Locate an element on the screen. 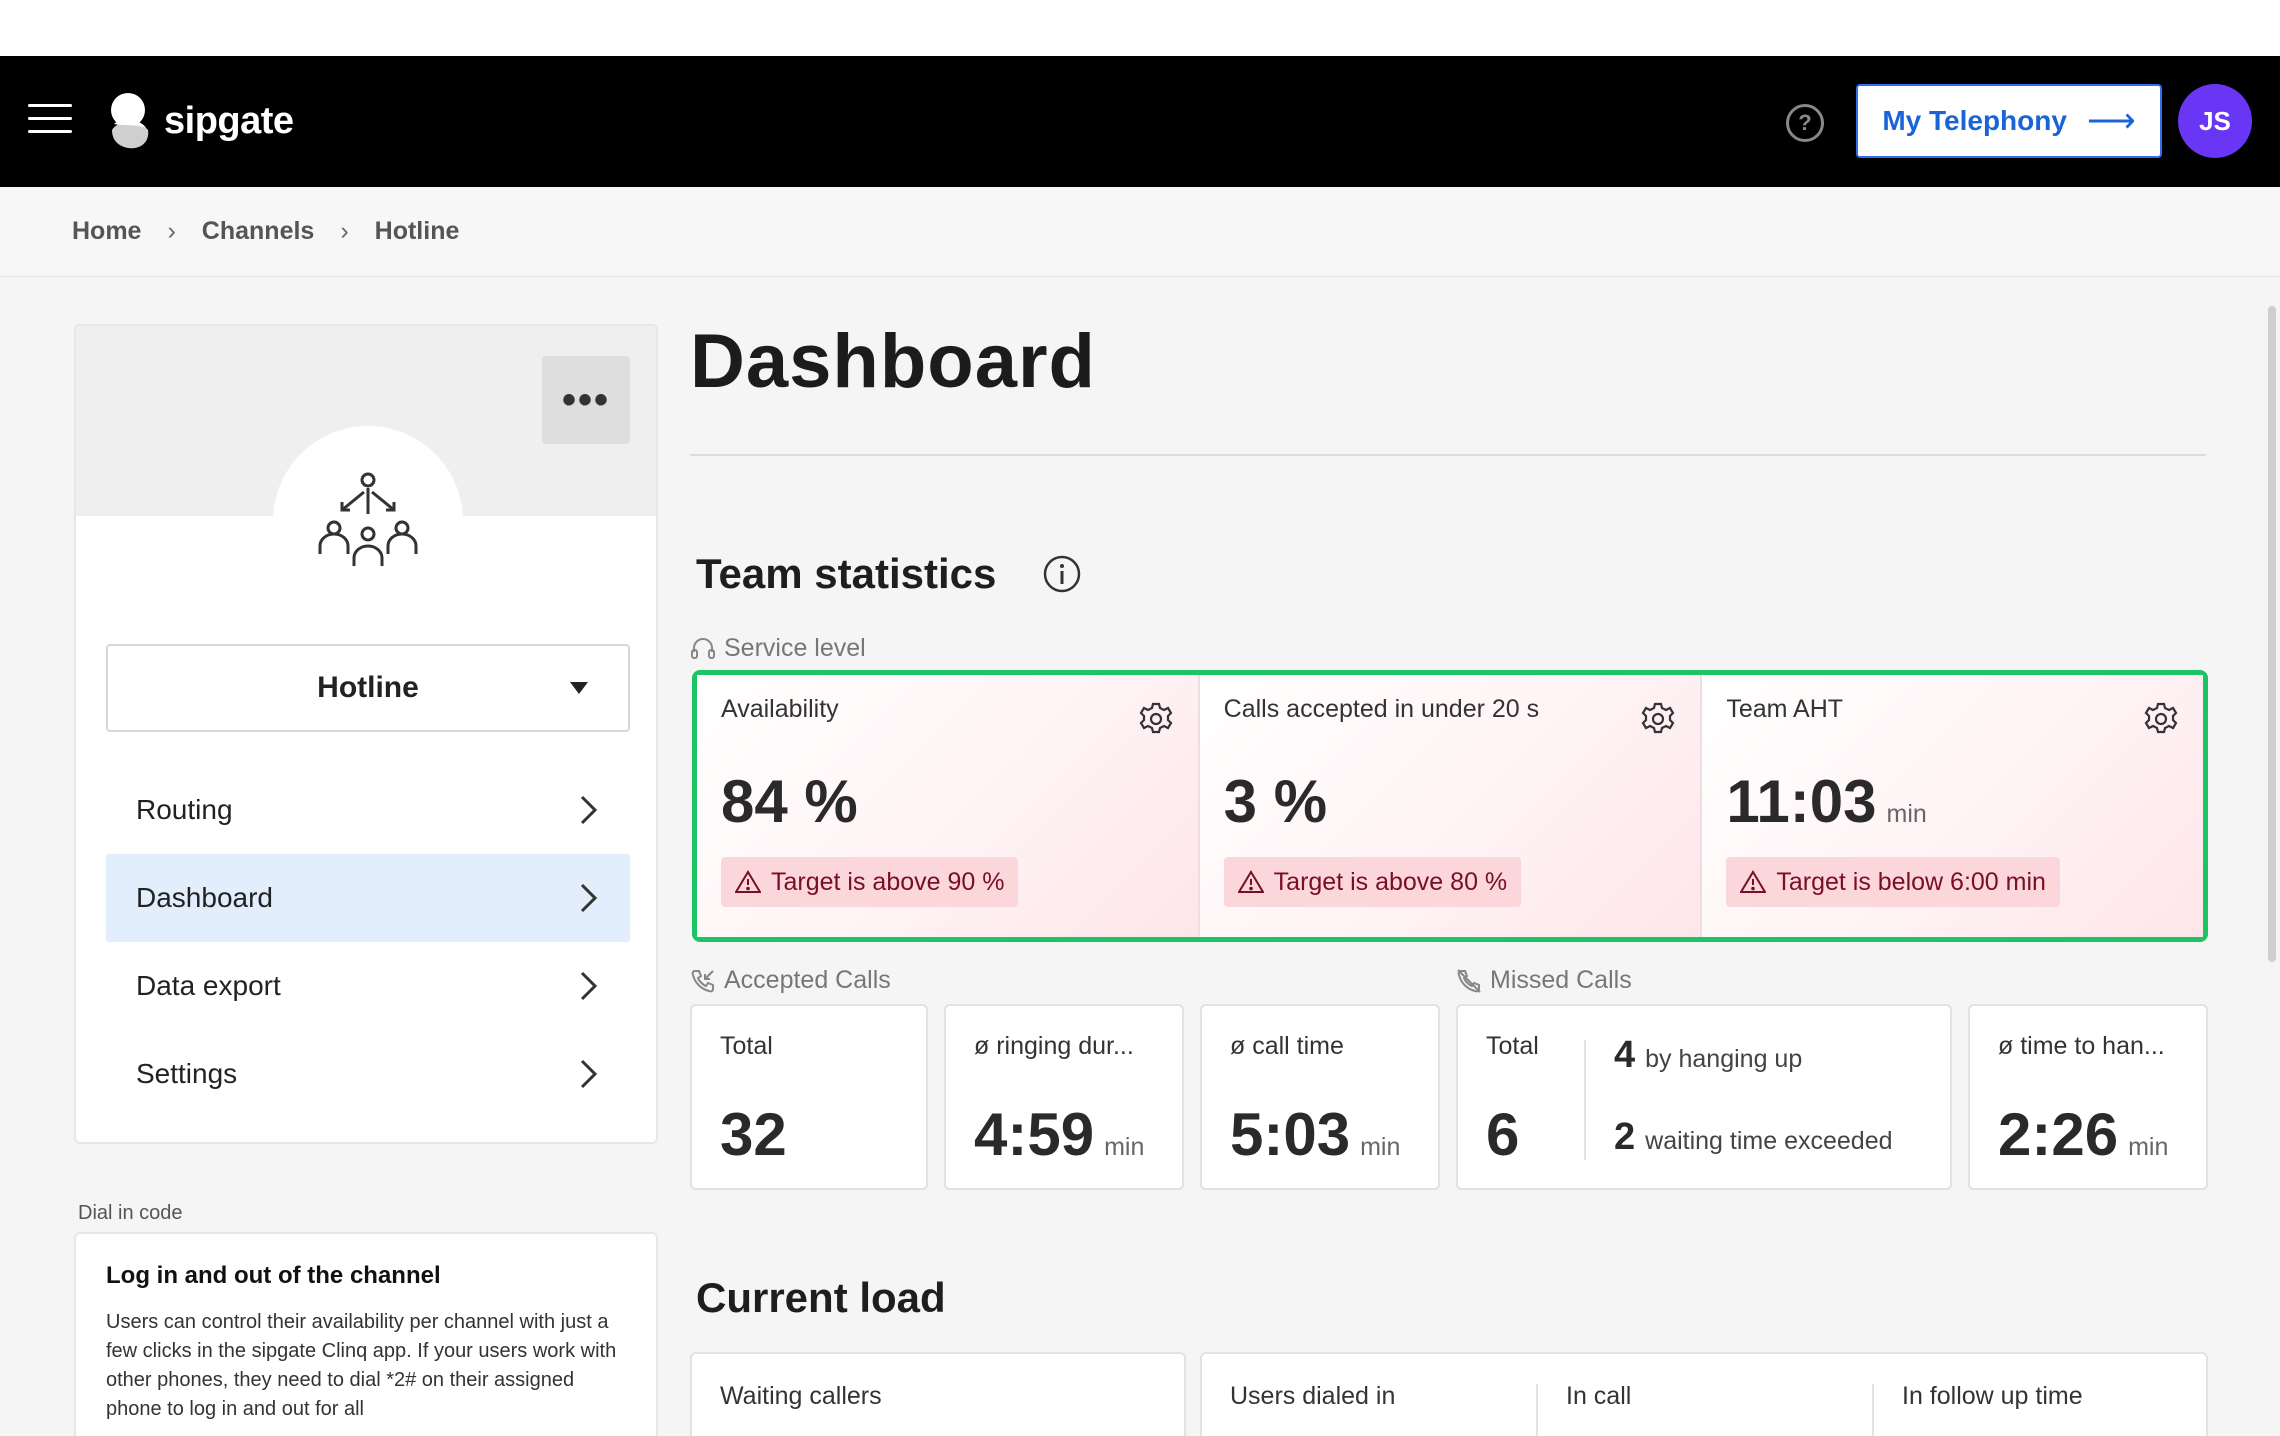 This screenshot has height=1436, width=2280. ringing-duration-card: ø ringing dur... 4:59 min is located at coordinates (1064, 1097).